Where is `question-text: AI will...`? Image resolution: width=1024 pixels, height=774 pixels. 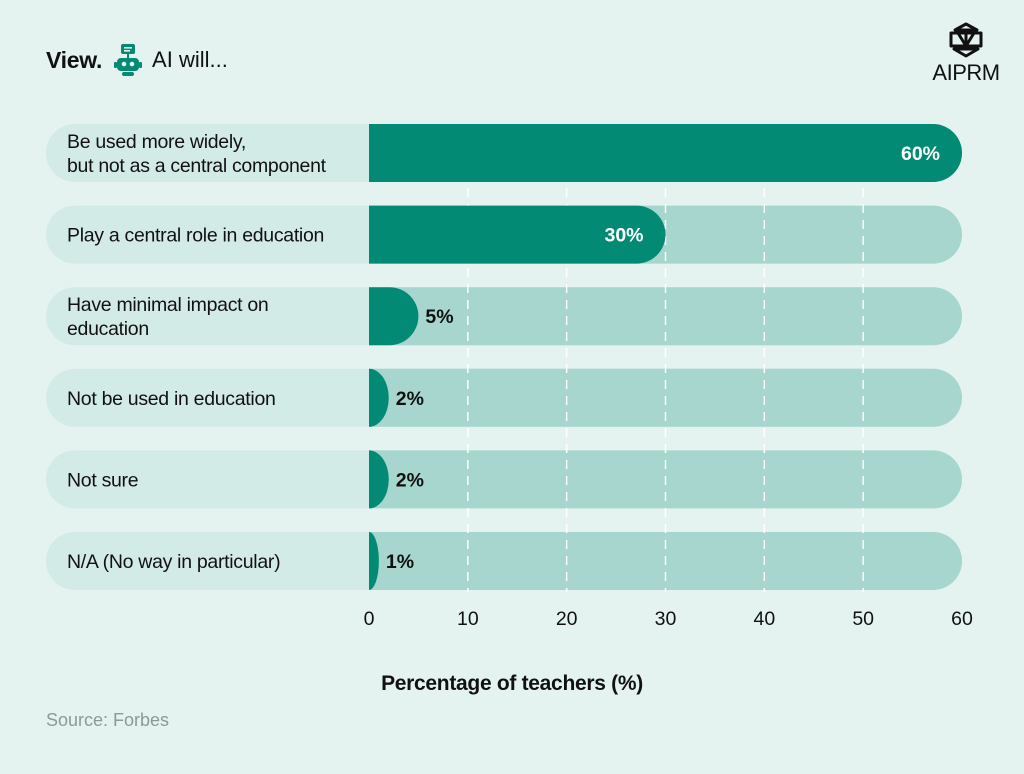
question-text: AI will... is located at coordinates (190, 59).